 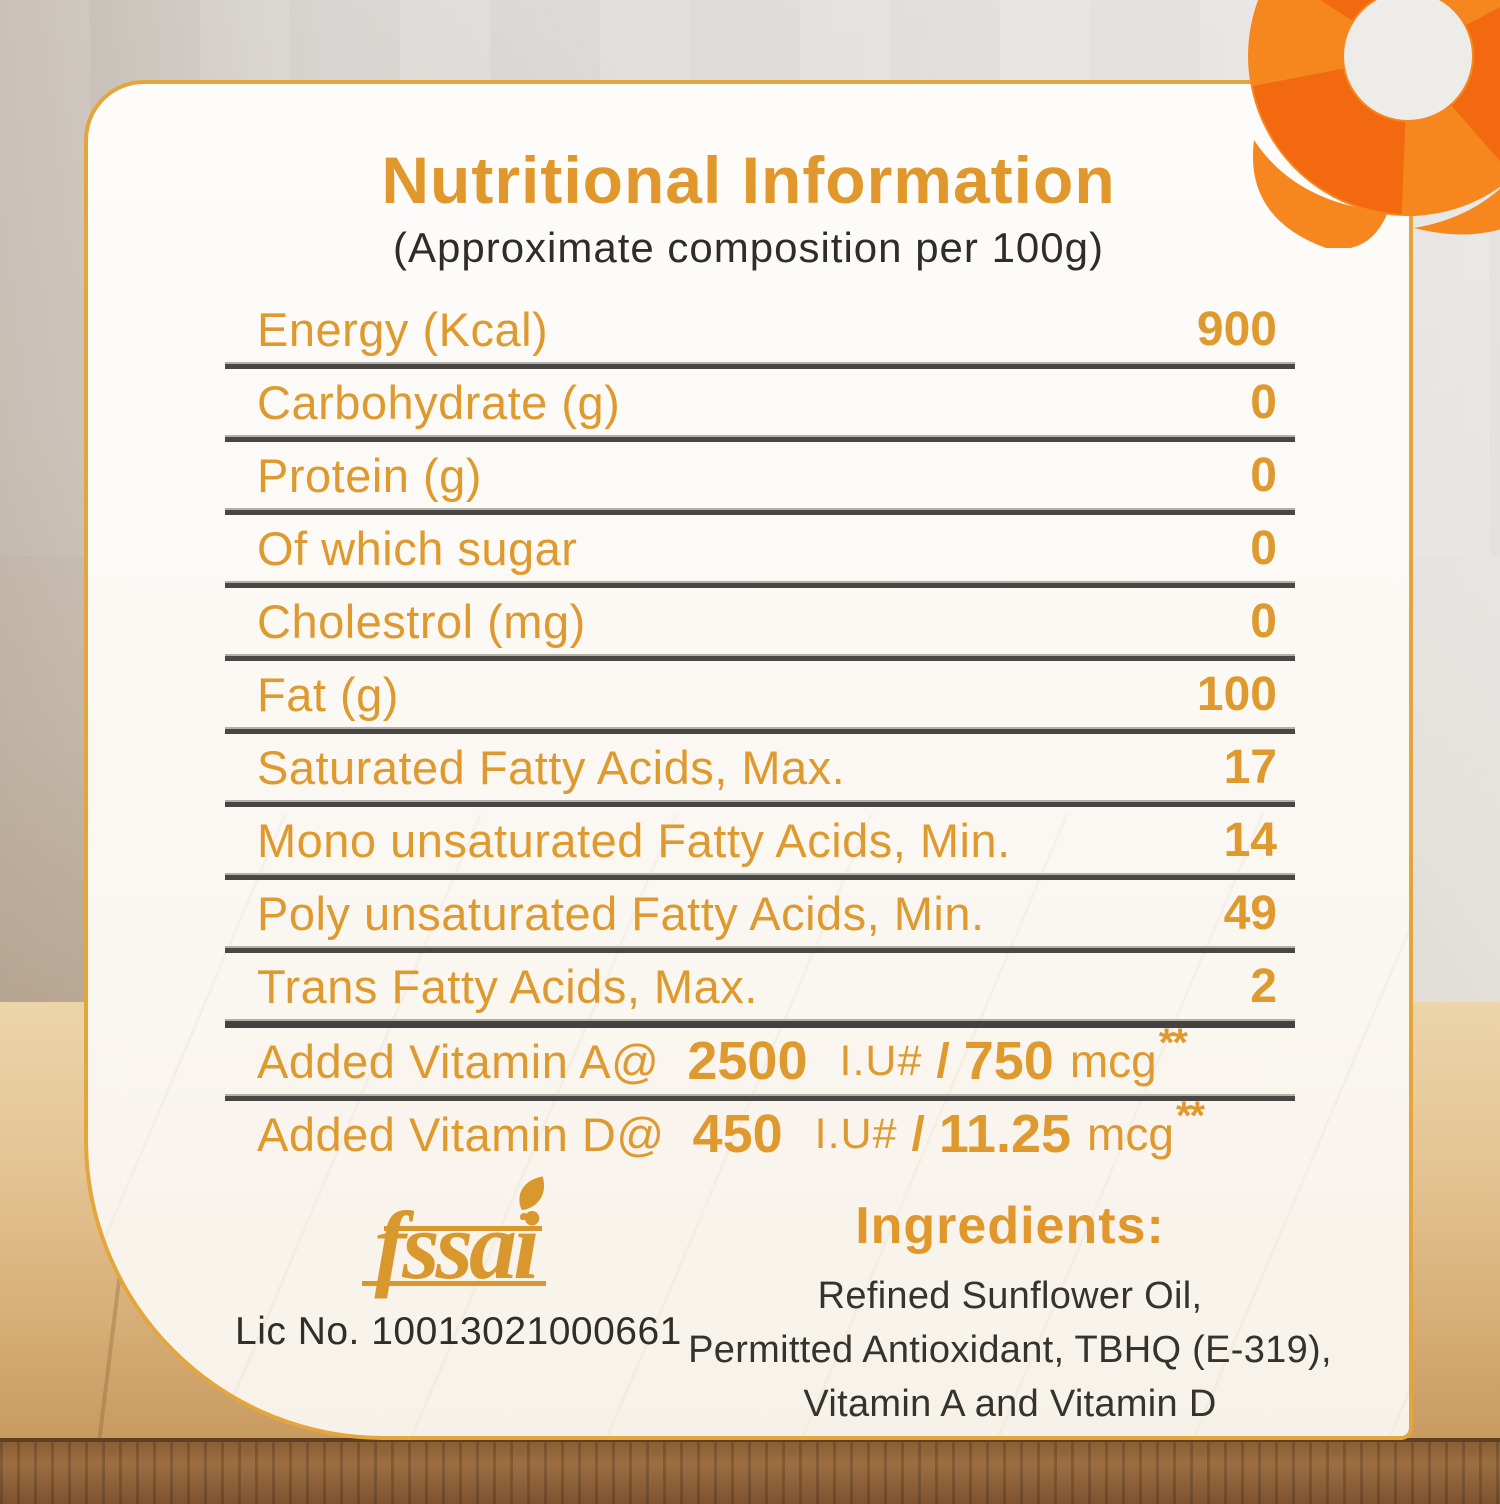 What do you see at coordinates (1250, 767) in the screenshot?
I see `row-value: 17` at bounding box center [1250, 767].